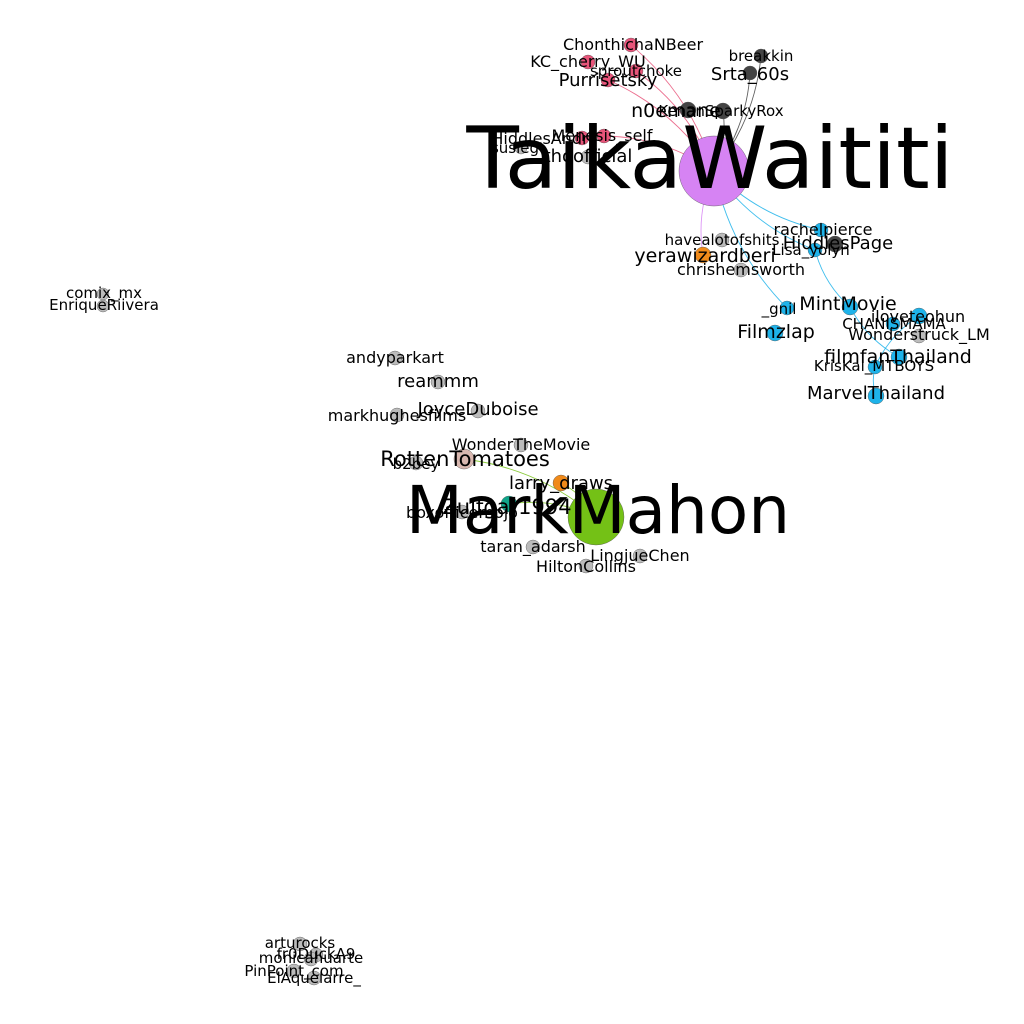  I want to click on node-label-zulfgar1994: Zulfgar1994, so click(506, 507).